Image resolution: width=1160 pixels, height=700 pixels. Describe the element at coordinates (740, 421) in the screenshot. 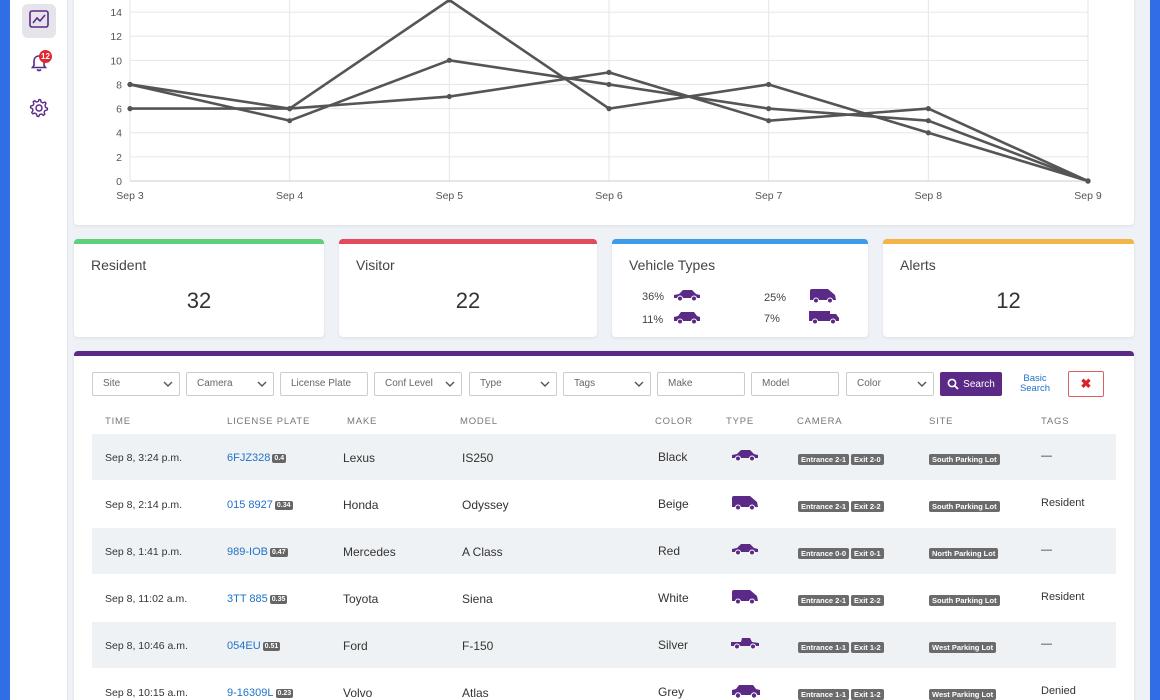

I see `header-type: TYPE` at that location.